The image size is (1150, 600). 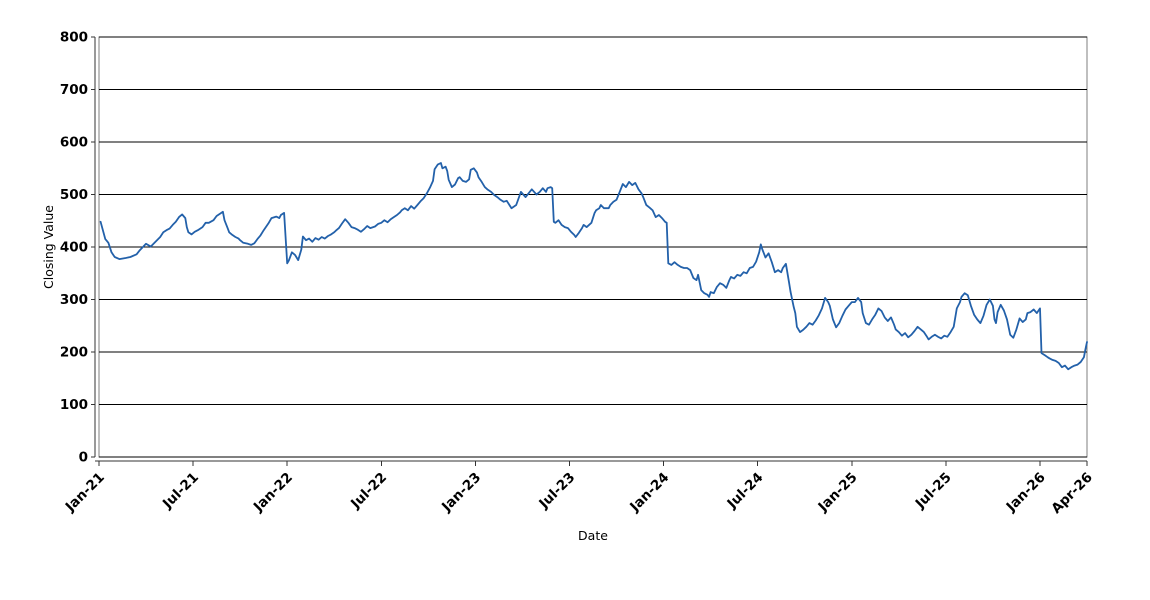 I want to click on y-tick-label: 500, so click(x=74, y=195).